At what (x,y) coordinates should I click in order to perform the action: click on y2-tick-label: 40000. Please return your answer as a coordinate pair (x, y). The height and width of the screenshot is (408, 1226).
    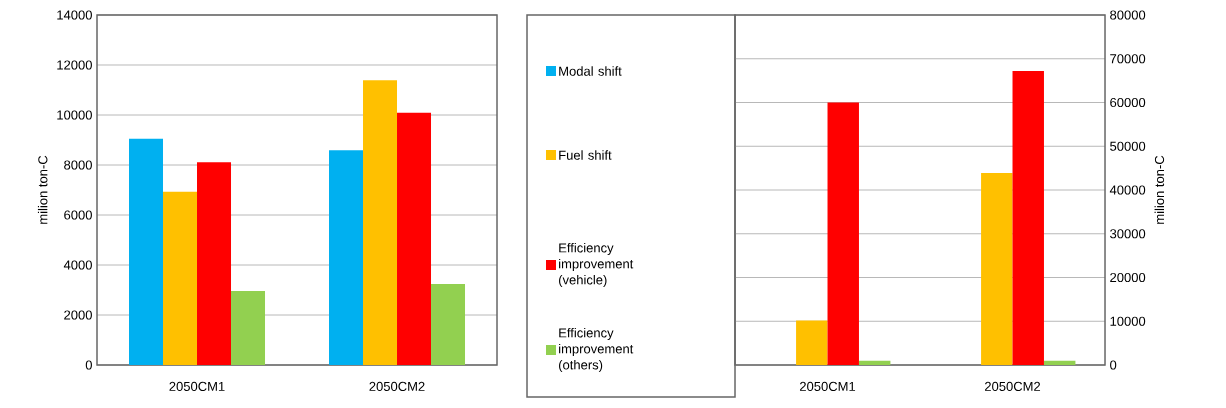
    Looking at the image, I should click on (1127, 190).